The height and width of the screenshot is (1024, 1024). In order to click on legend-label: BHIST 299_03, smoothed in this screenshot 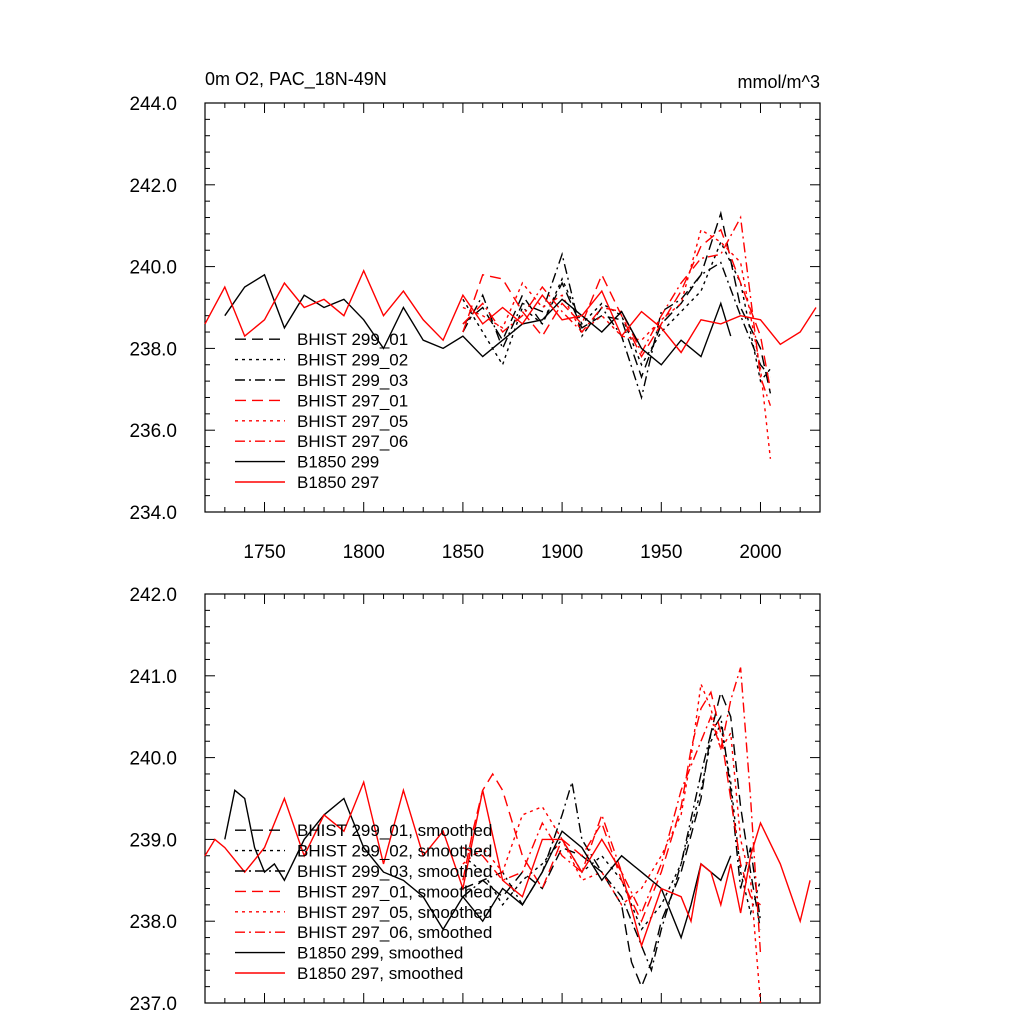, I will do `click(394, 871)`.